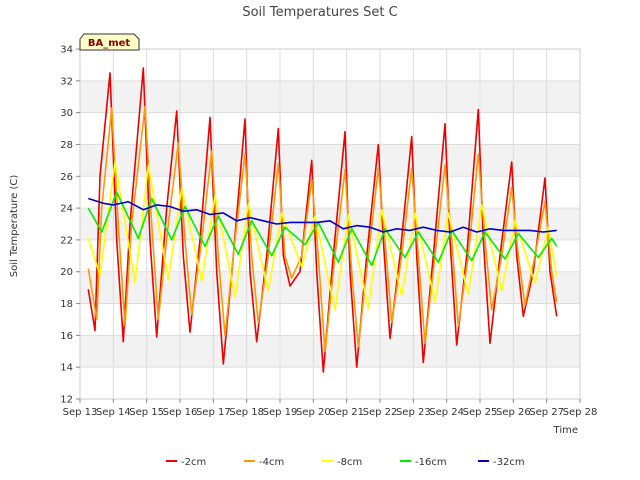 This screenshot has height=480, width=640. What do you see at coordinates (213, 412) in the screenshot?
I see `x-tick-label: Sep 17` at bounding box center [213, 412].